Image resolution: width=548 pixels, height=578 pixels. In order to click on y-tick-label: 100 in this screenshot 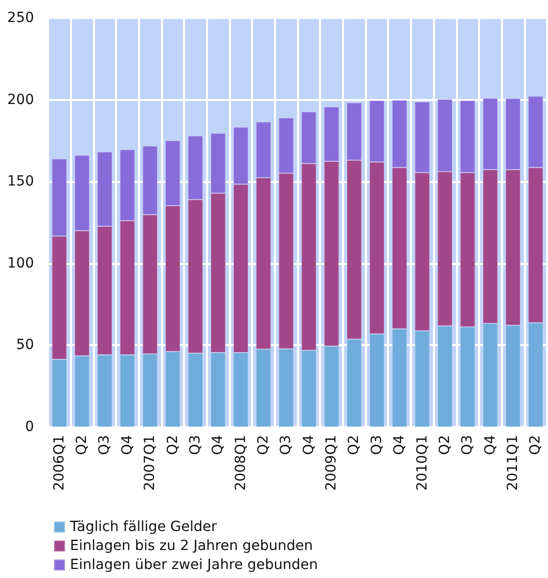, I will do `click(20, 263)`.